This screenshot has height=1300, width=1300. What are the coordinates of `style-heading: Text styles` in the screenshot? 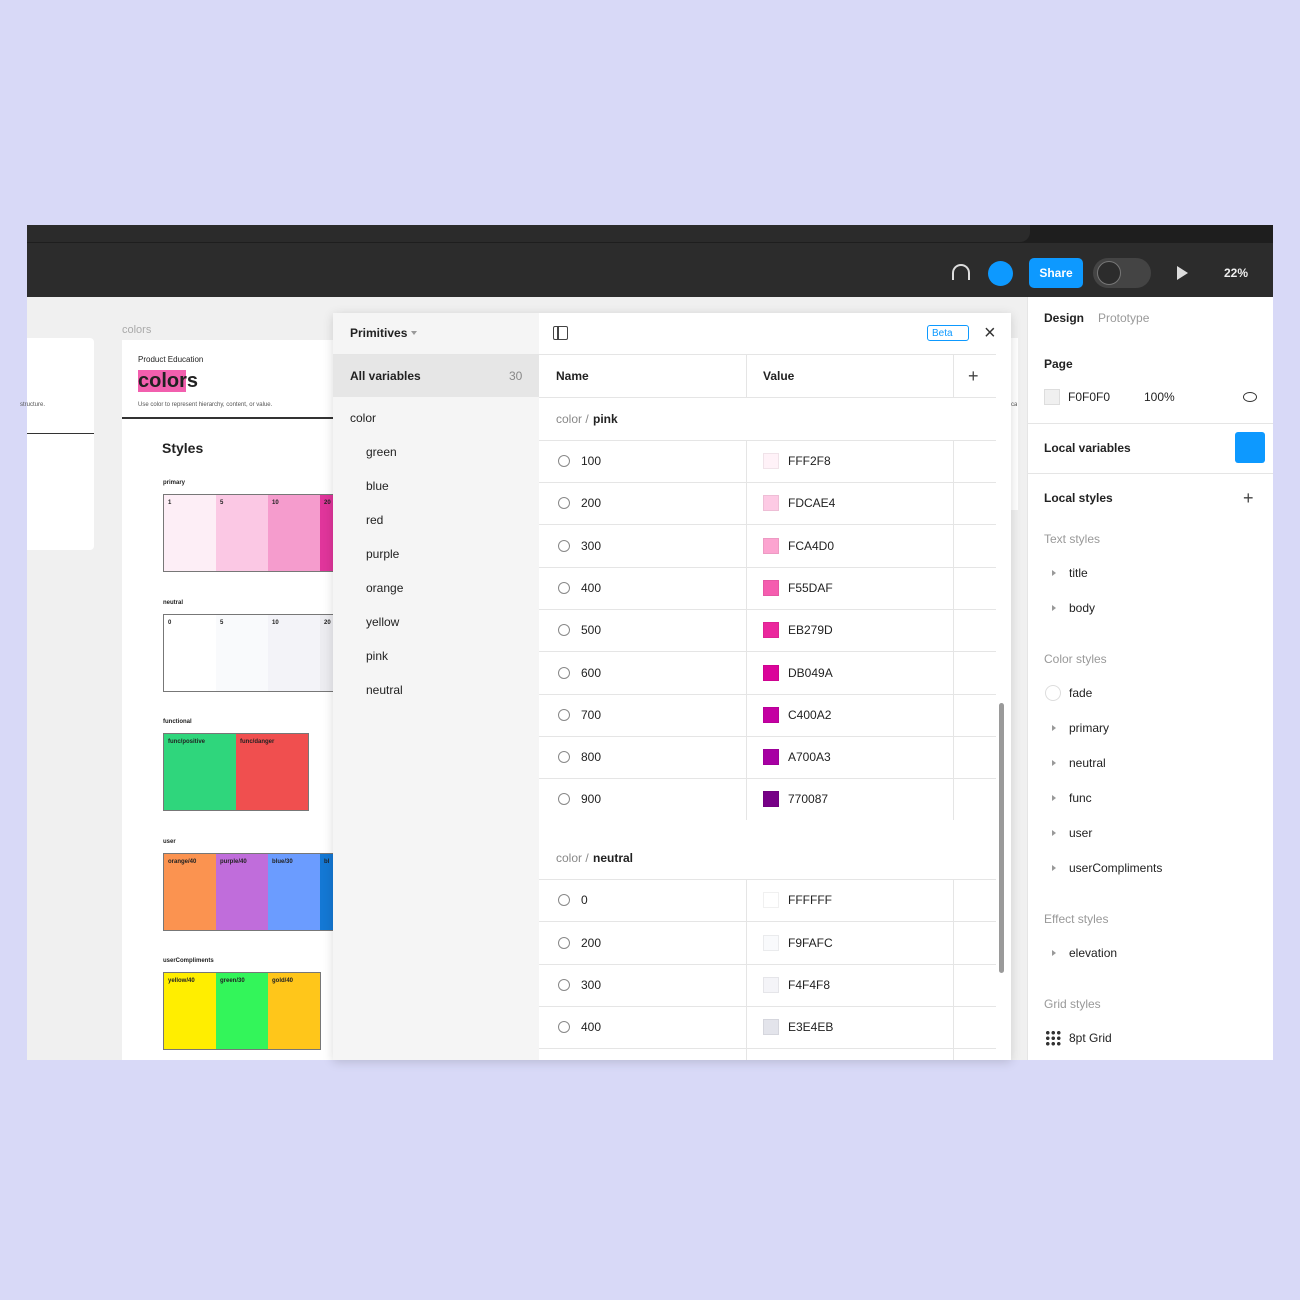 It's located at (1072, 539).